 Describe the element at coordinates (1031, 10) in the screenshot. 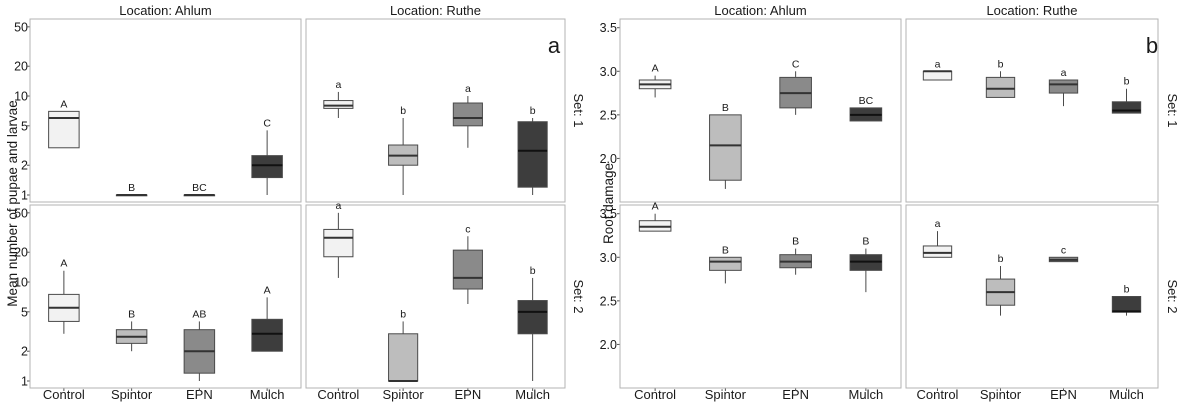

I see `facet-column-title: Location: Ruthe` at that location.